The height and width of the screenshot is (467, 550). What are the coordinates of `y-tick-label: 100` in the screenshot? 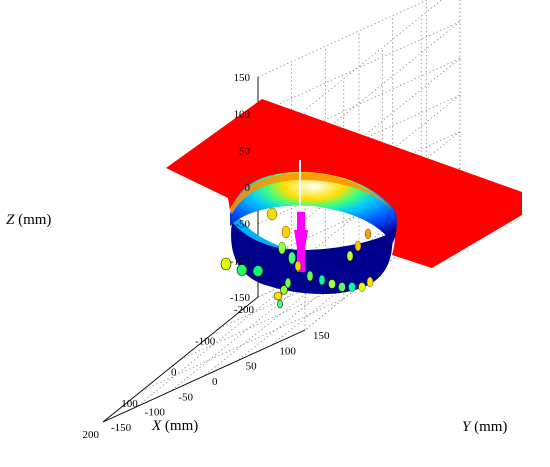 It's located at (287, 351).